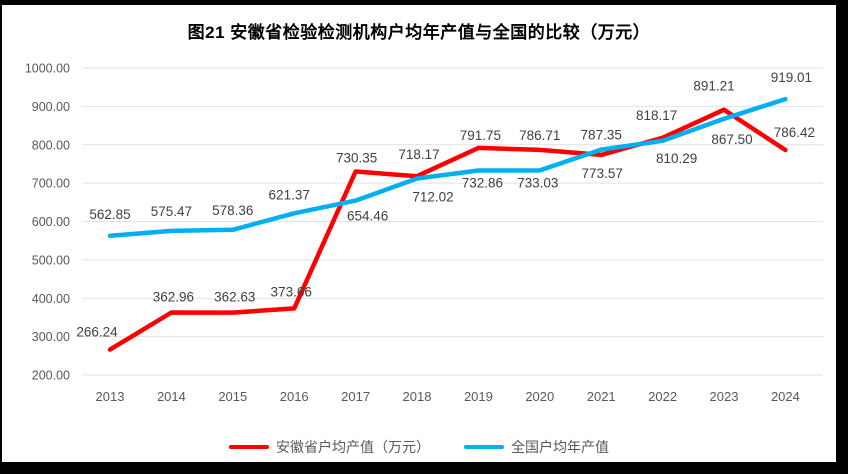  Describe the element at coordinates (656, 115) in the screenshot. I see `anhui-data-label: 818.17` at that location.